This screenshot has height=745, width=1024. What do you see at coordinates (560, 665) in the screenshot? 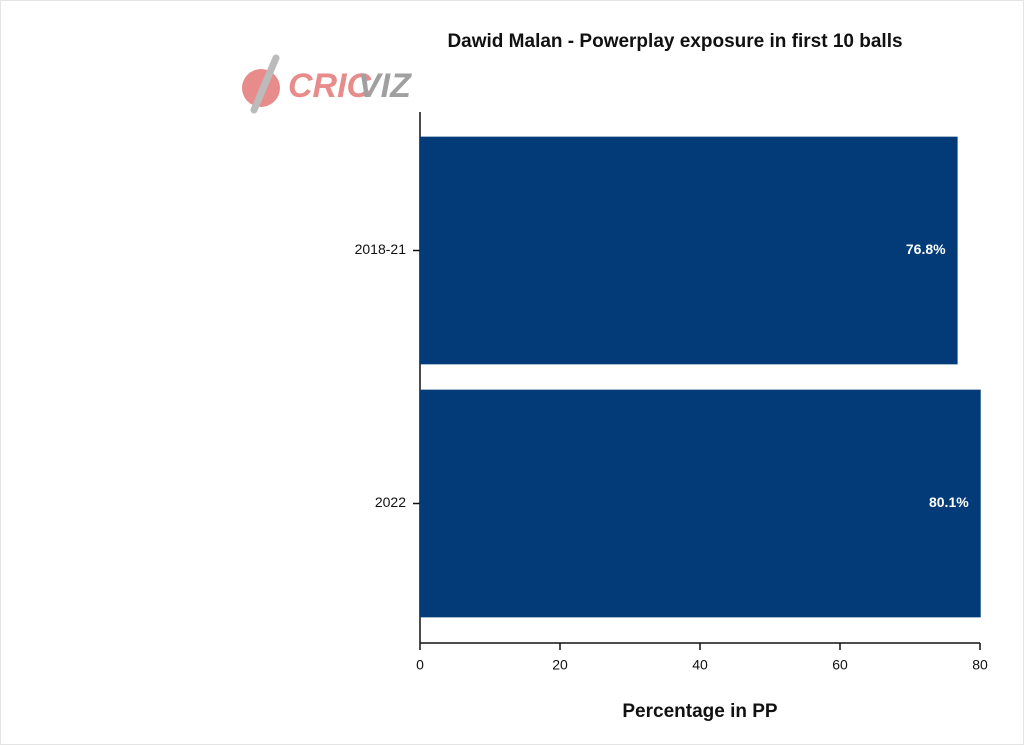
I see `x-tick-label: 20` at bounding box center [560, 665].